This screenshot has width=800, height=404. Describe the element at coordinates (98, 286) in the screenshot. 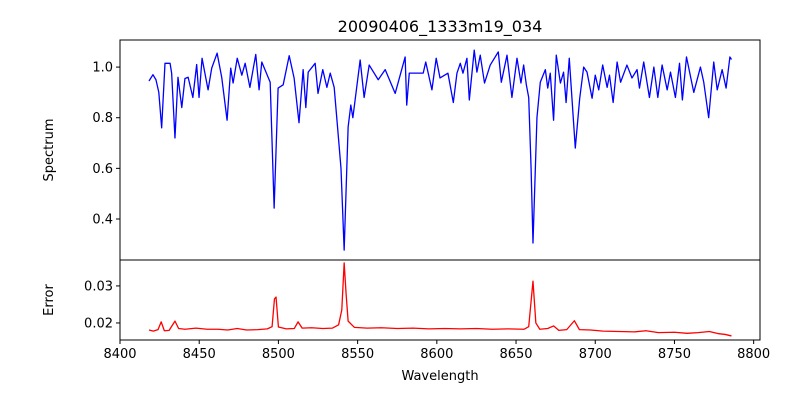

I see `error-ytick-label: 0.03` at that location.